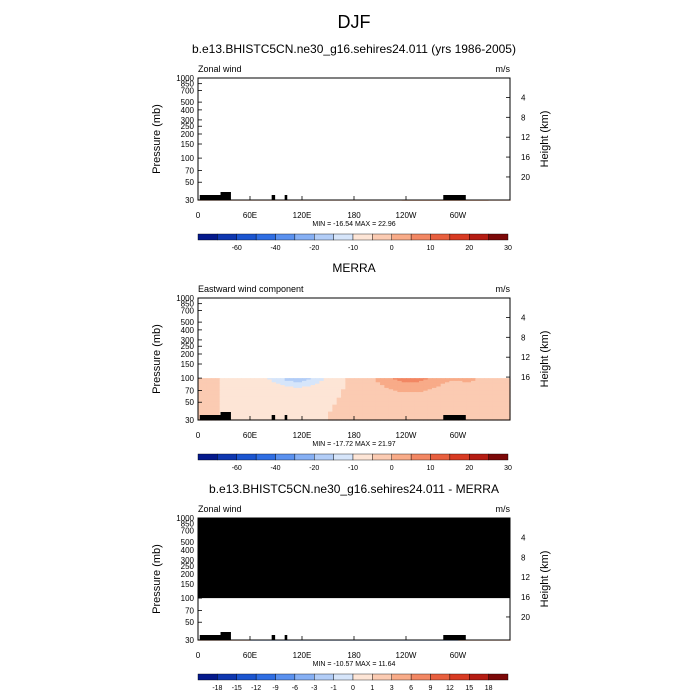 The height and width of the screenshot is (700, 700). Describe the element at coordinates (225, 196) in the screenshot. I see `terrain-block` at that location.